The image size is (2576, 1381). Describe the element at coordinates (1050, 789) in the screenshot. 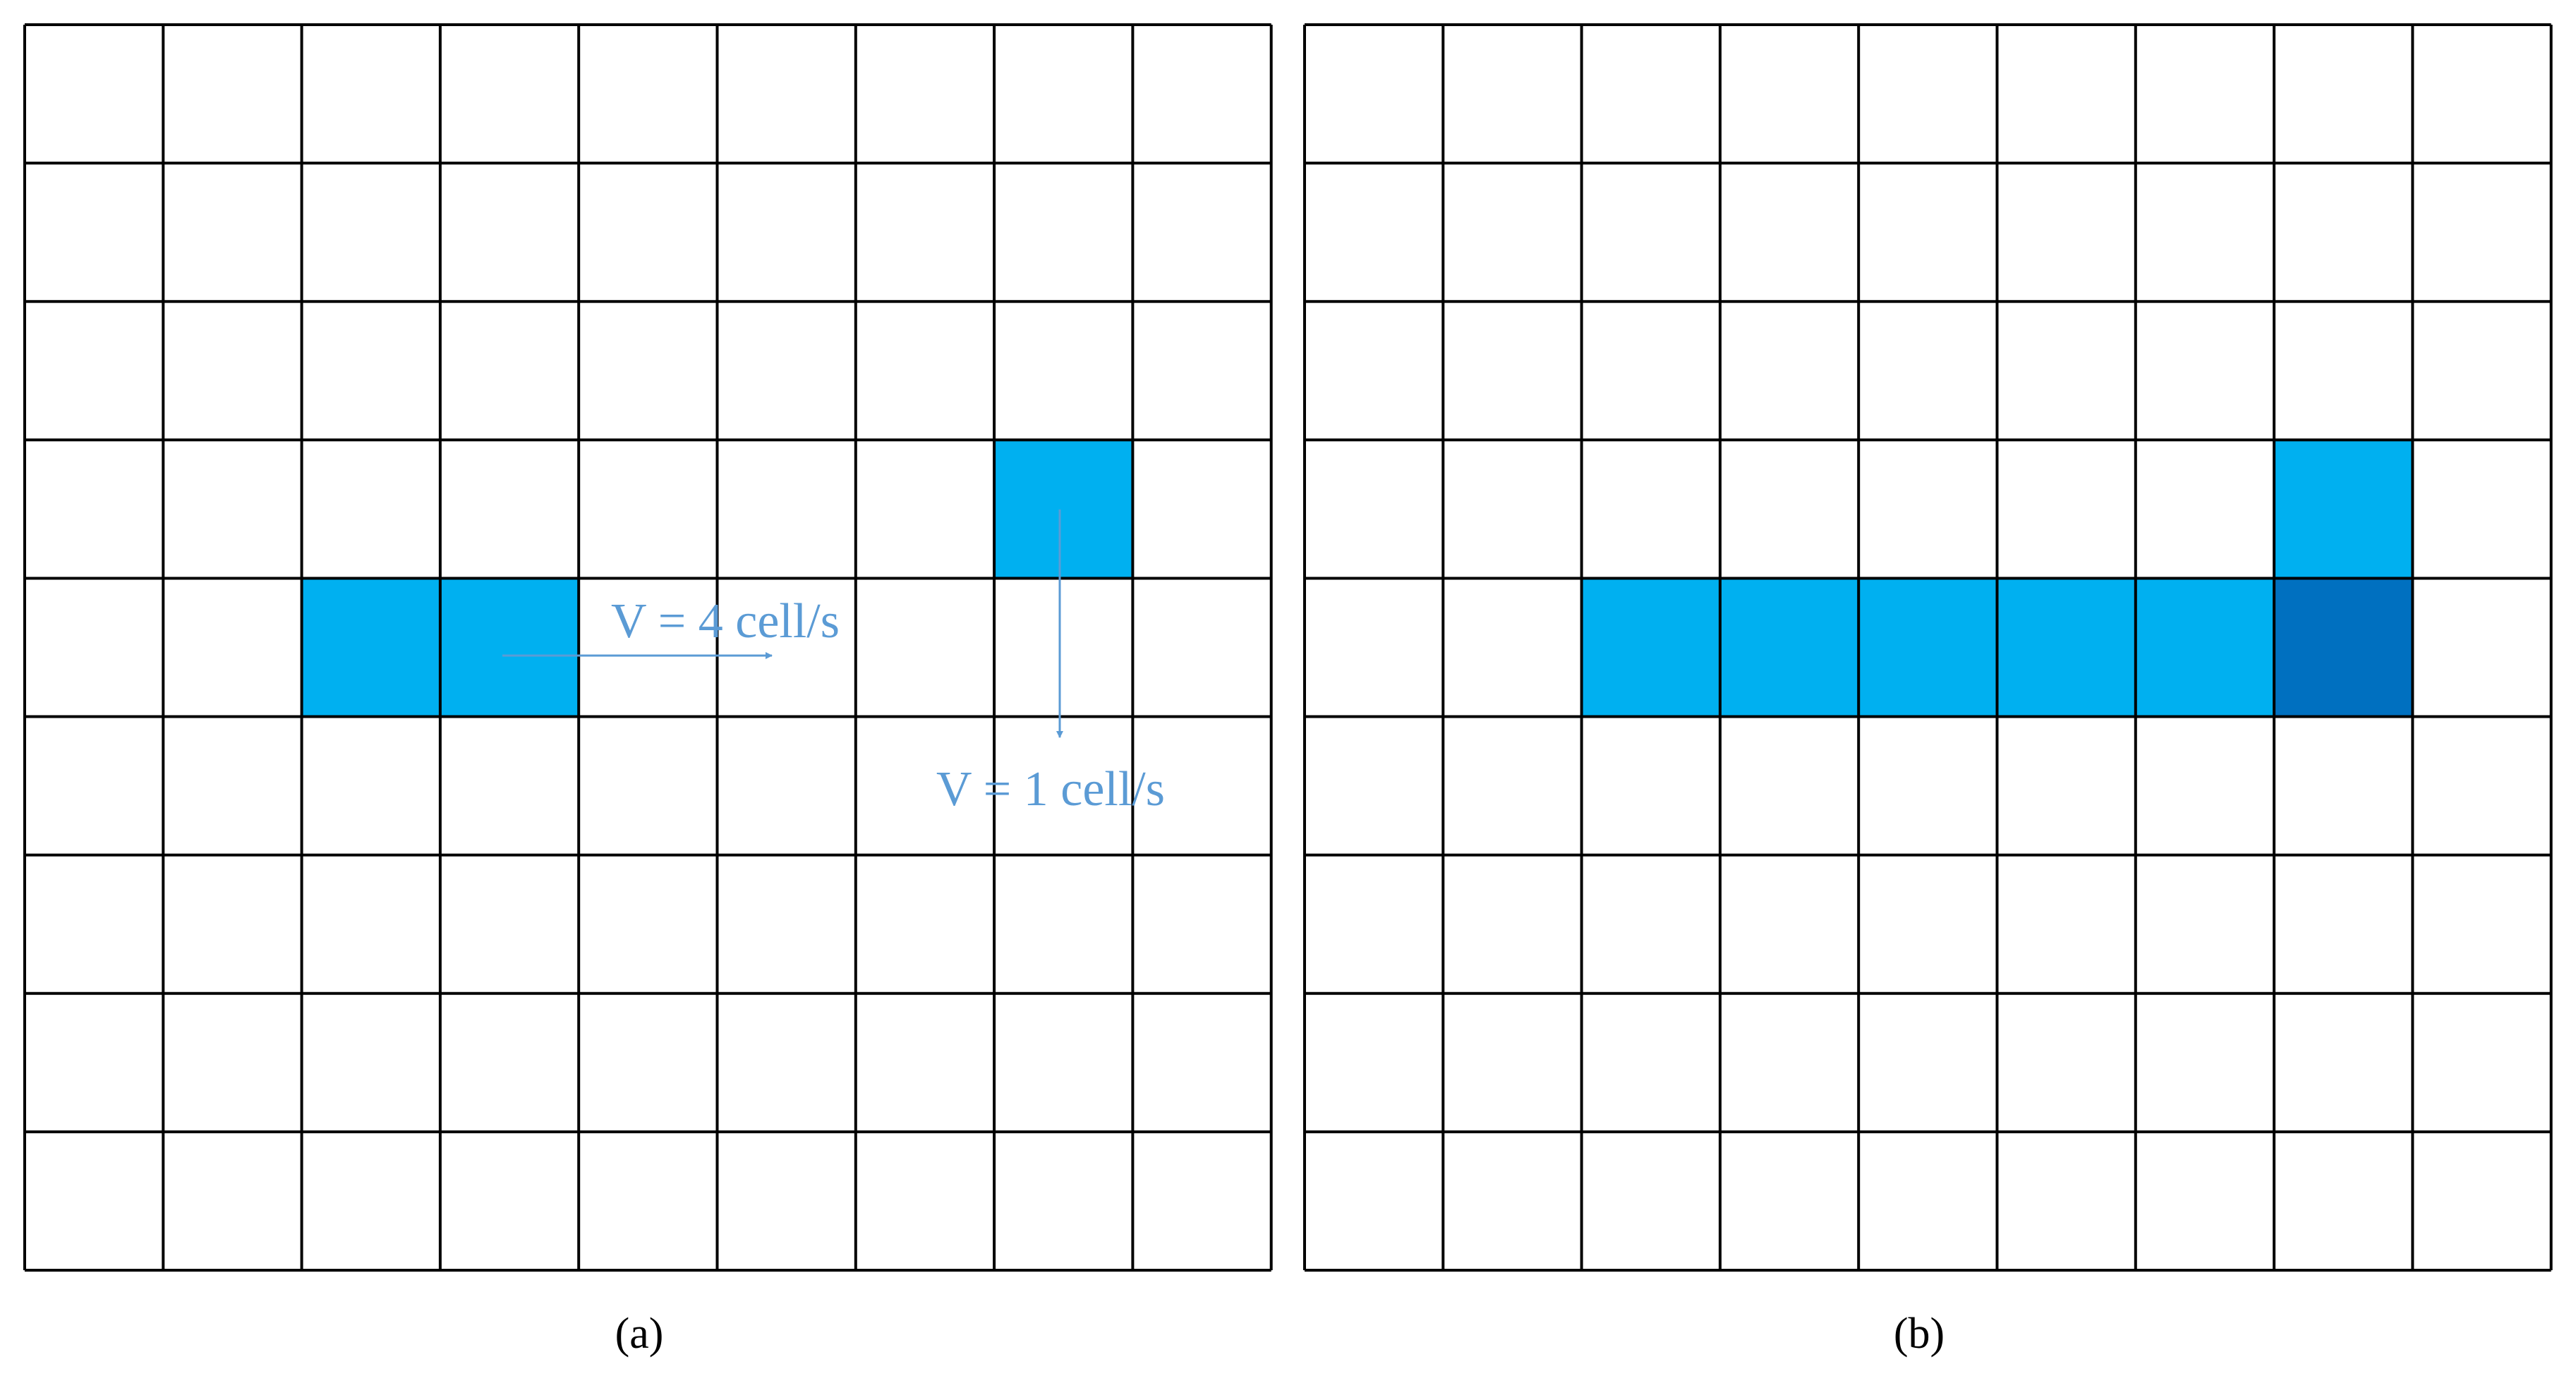

I see `velocity-label: V = 1 cell/s` at that location.